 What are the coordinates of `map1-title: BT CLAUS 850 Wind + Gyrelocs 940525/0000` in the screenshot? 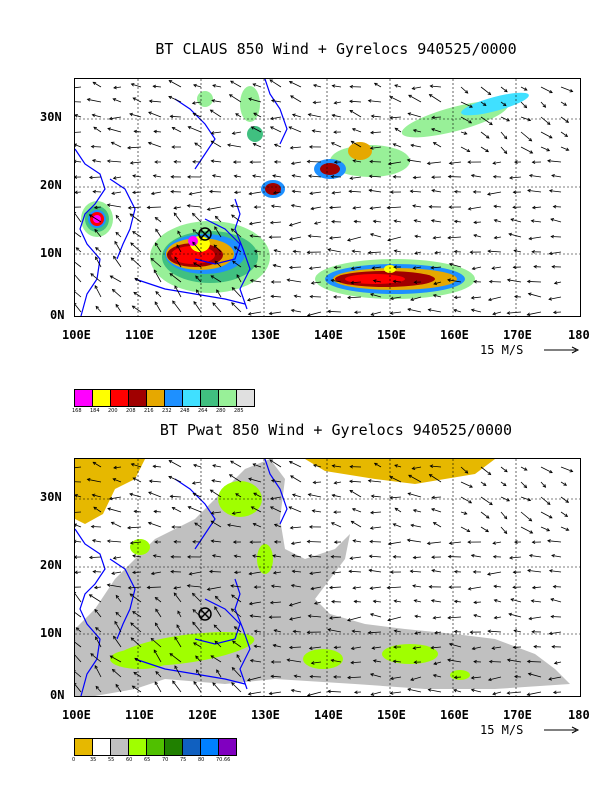 It's located at (336, 49).